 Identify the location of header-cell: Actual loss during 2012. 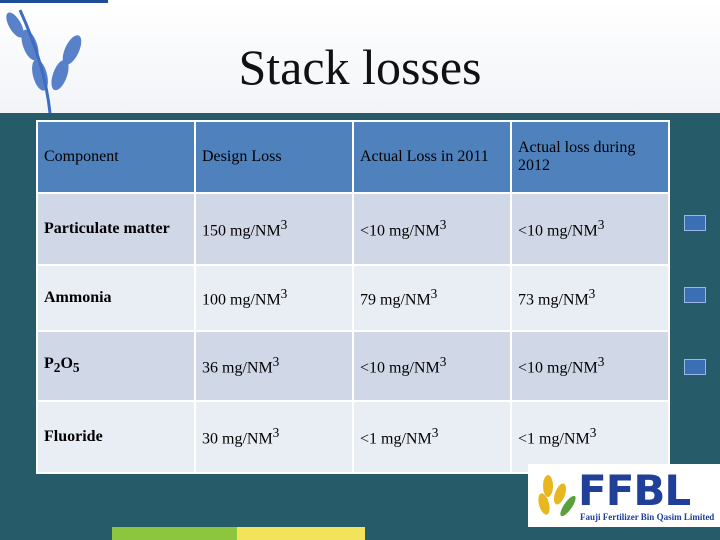
(590, 157).